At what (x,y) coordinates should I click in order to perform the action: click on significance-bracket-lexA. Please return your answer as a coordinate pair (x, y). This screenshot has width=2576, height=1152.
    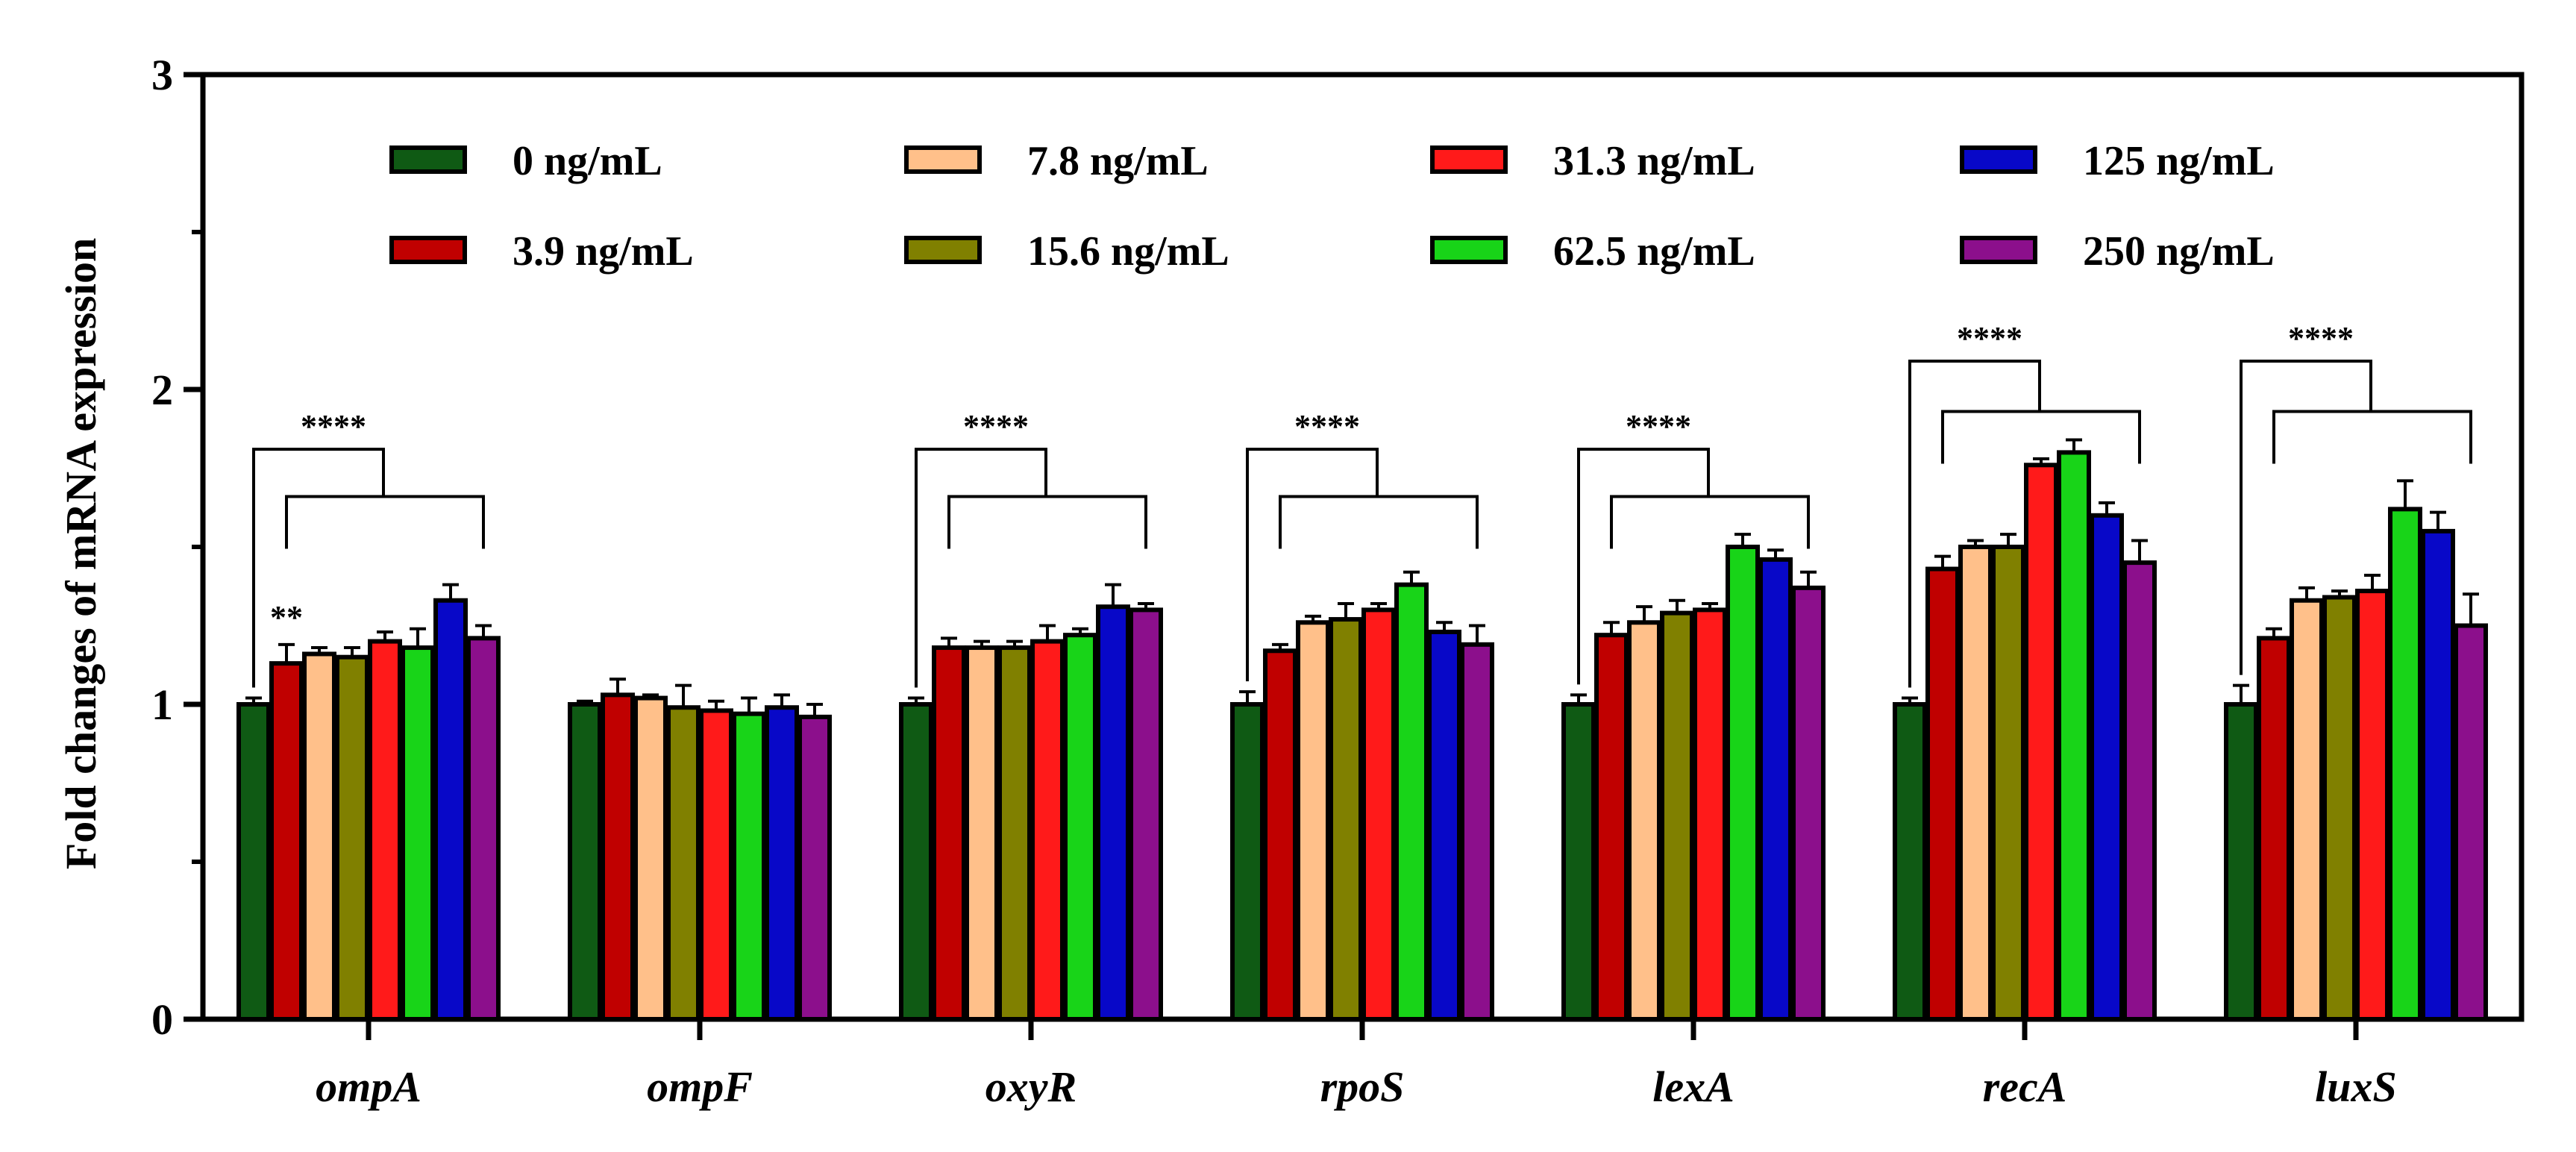
    Looking at the image, I should click on (1693, 566).